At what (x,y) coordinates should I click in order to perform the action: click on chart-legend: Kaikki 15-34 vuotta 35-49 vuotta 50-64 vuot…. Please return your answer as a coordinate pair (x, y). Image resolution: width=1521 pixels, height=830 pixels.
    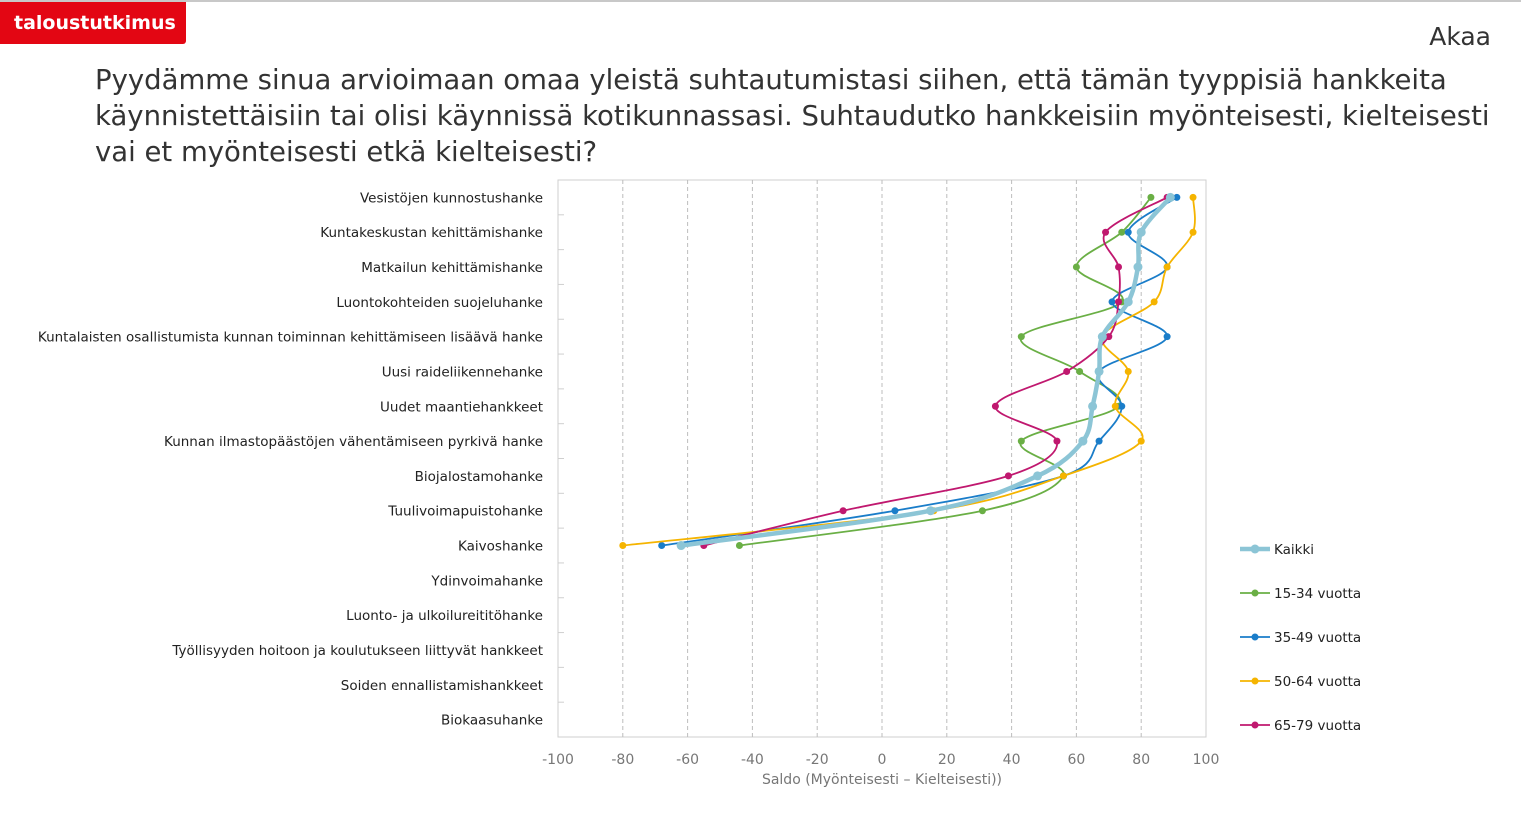
    Looking at the image, I should click on (1300, 638).